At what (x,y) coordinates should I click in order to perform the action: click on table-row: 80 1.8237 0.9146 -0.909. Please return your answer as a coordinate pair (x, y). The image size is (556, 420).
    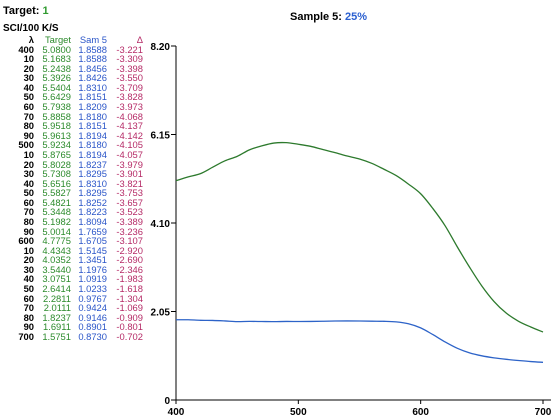
    Looking at the image, I should click on (82, 318).